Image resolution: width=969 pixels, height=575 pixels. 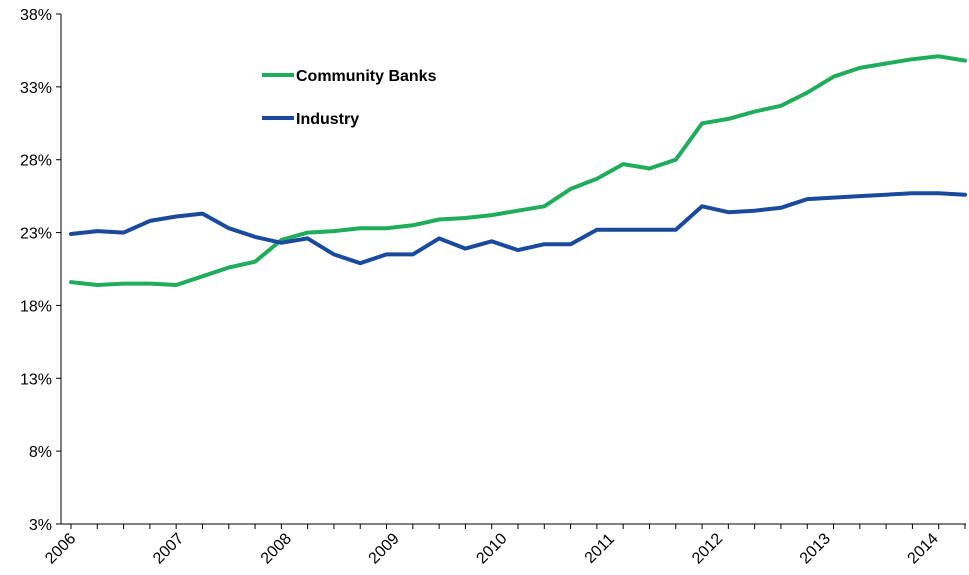 I want to click on y-tick-label: 28%, so click(x=36, y=161).